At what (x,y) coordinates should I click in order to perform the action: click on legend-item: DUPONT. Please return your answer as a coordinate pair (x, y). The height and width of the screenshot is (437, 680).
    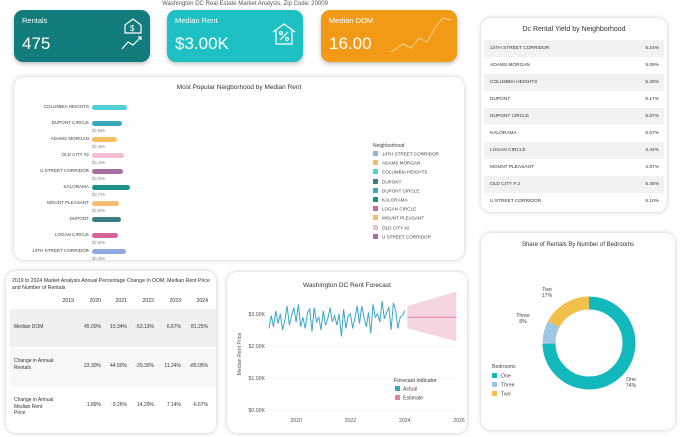
    Looking at the image, I should click on (387, 181).